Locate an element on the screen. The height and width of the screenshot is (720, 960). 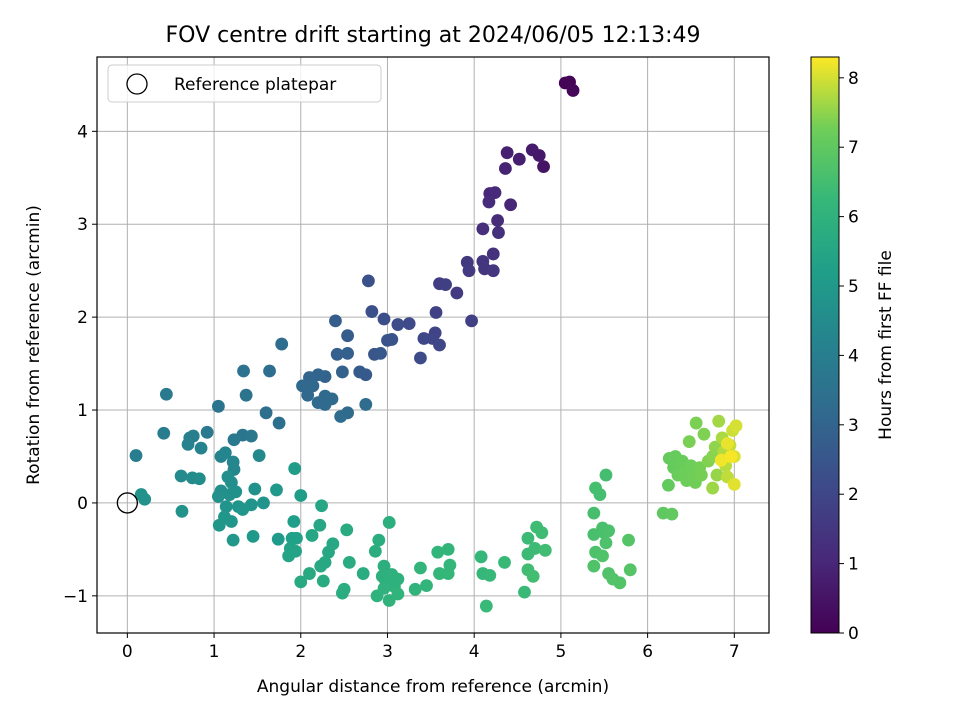
x-tick-label: 6 is located at coordinates (647, 652).